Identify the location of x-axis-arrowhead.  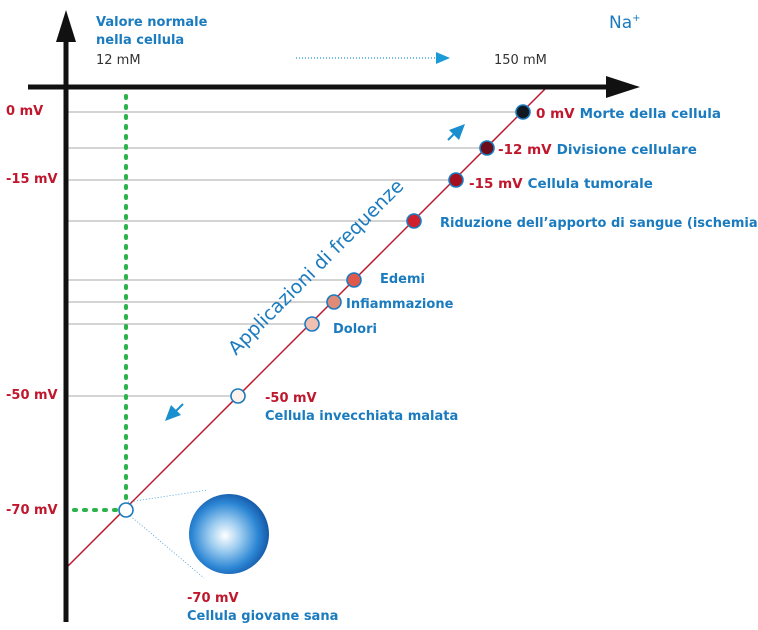
(623, 87).